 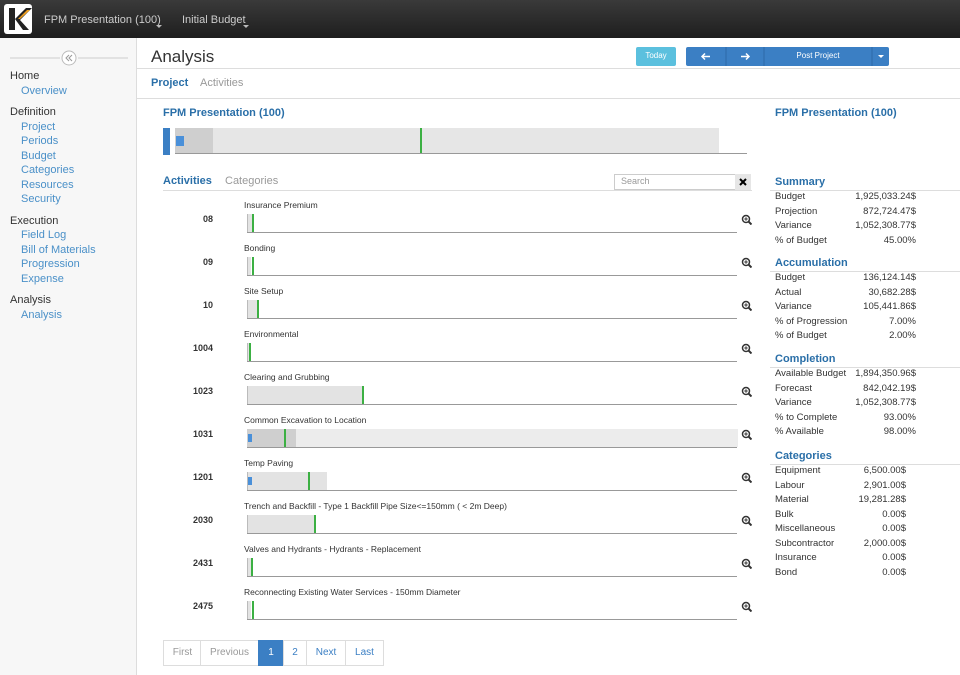 What do you see at coordinates (271, 653) in the screenshot?
I see `page-link: 1` at bounding box center [271, 653].